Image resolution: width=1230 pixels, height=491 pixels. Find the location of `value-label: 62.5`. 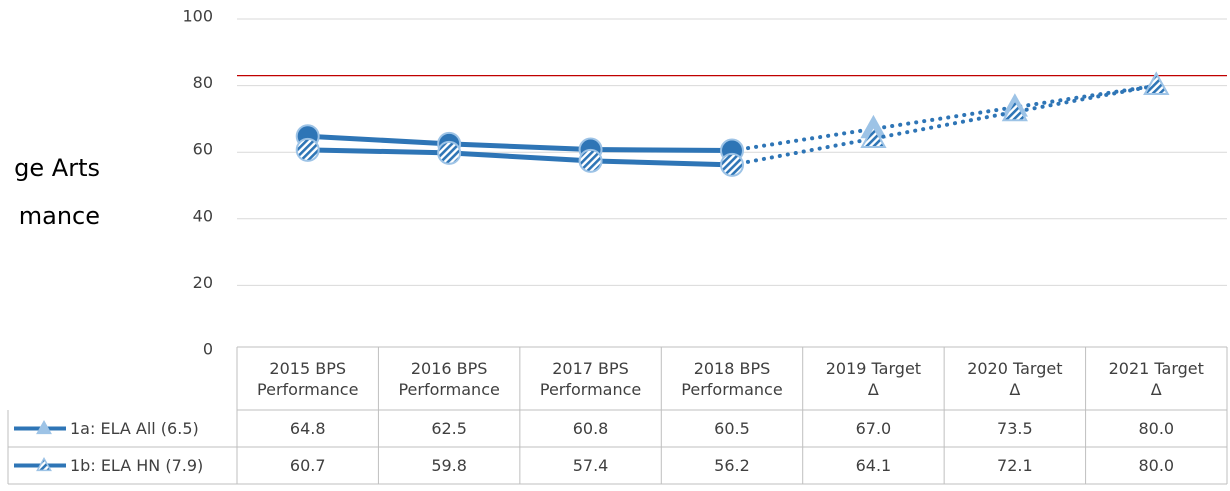

value-label: 62.5 is located at coordinates (449, 428).